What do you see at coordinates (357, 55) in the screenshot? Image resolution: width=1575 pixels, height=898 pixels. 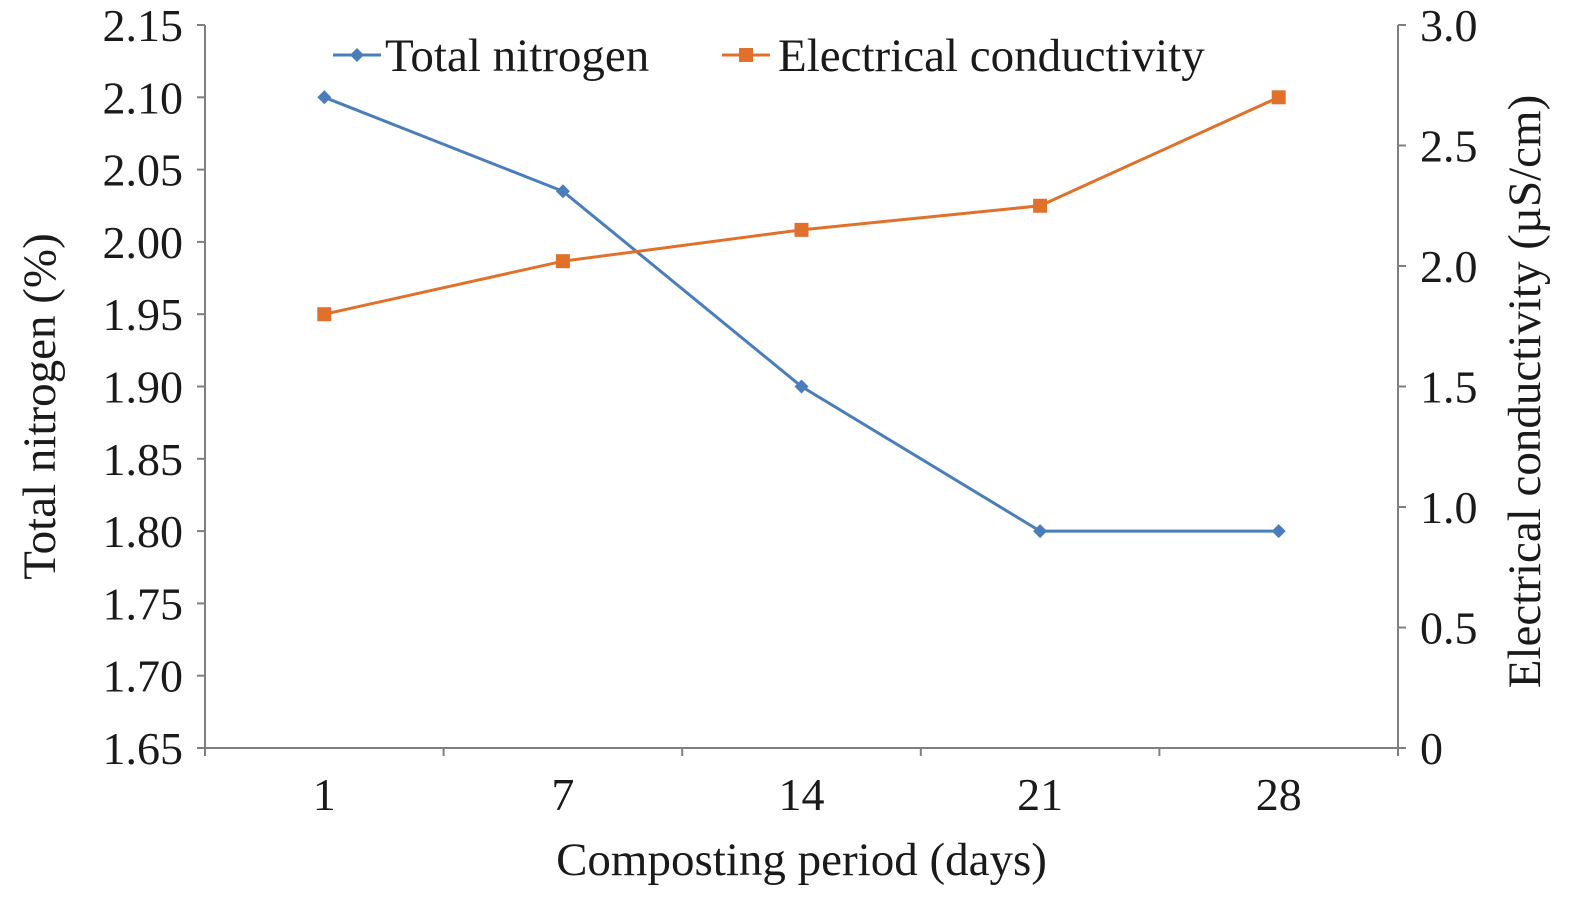 I see `legend-diamond-marker-icon` at bounding box center [357, 55].